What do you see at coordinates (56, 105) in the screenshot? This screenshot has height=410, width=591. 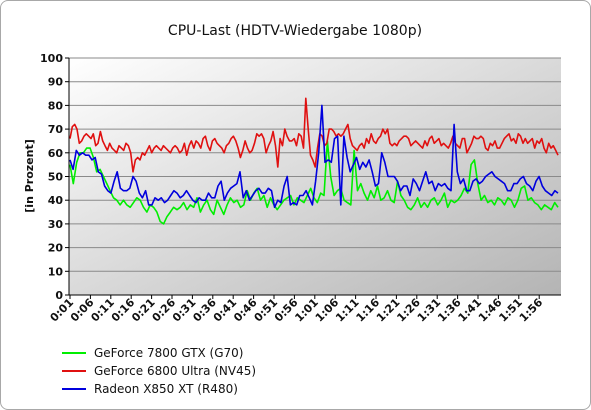 I see `y-tick-label: 80` at bounding box center [56, 105].